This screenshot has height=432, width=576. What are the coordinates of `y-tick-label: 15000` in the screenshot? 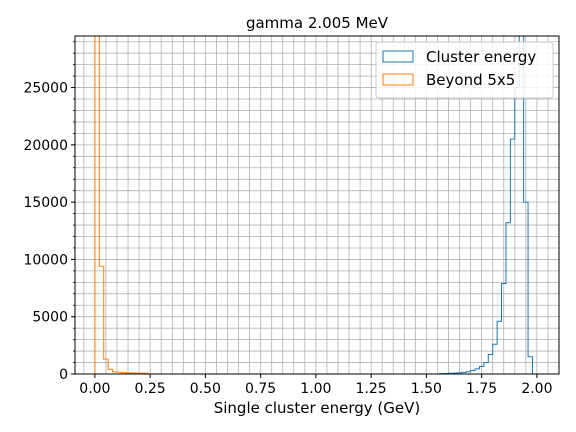 It's located at (45, 203).